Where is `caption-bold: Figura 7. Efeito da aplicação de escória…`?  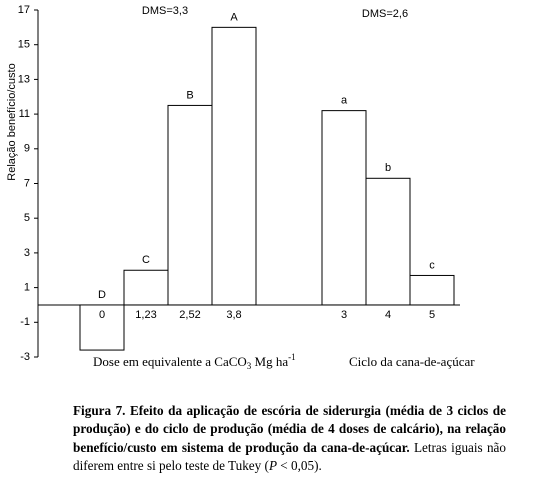
caption-bold: Figura 7. Efeito da aplicação de escória… is located at coordinates (289, 429).